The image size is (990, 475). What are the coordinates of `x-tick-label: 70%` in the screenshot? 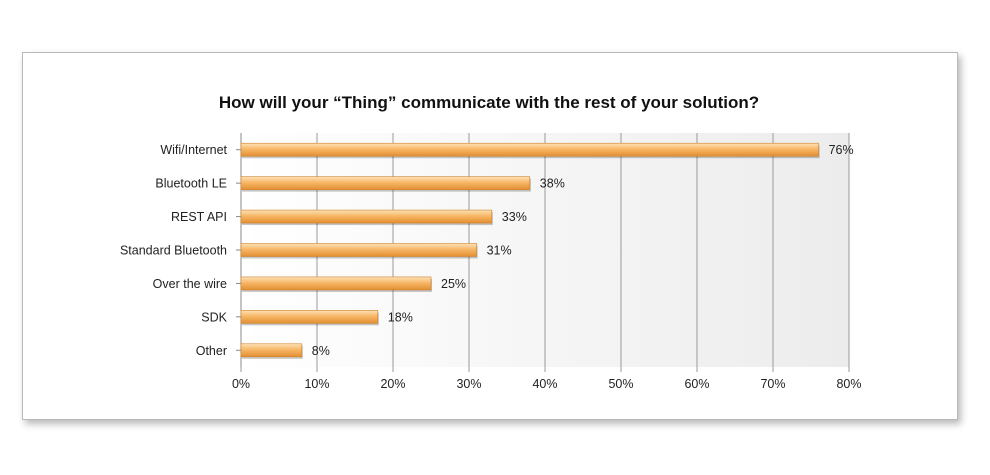 It's located at (772, 384).